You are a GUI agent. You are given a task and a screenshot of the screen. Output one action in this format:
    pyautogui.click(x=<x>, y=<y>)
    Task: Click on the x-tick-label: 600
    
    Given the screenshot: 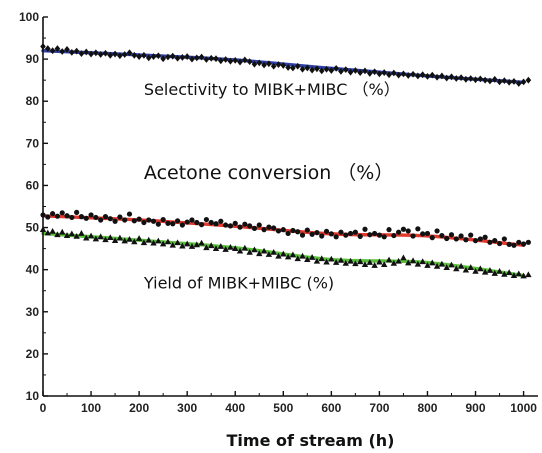 What is the action you would take?
    pyautogui.click(x=331, y=408)
    